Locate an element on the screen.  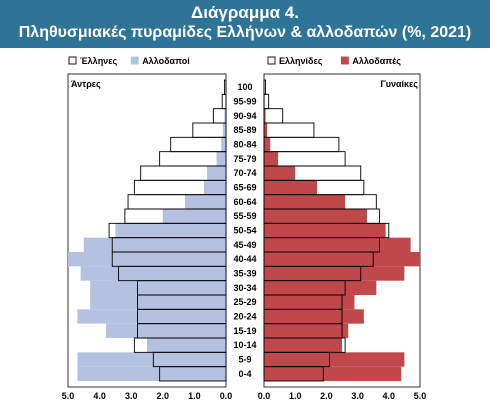
age-label-0-4: 0-4 is located at coordinates (244, 374).